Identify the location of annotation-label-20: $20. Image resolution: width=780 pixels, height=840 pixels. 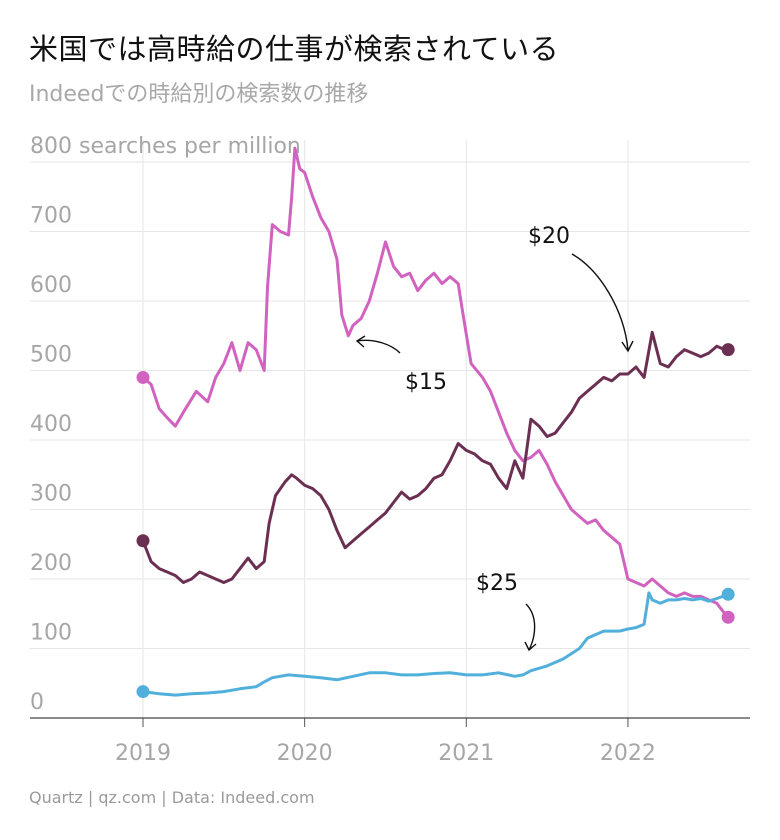
(549, 236).